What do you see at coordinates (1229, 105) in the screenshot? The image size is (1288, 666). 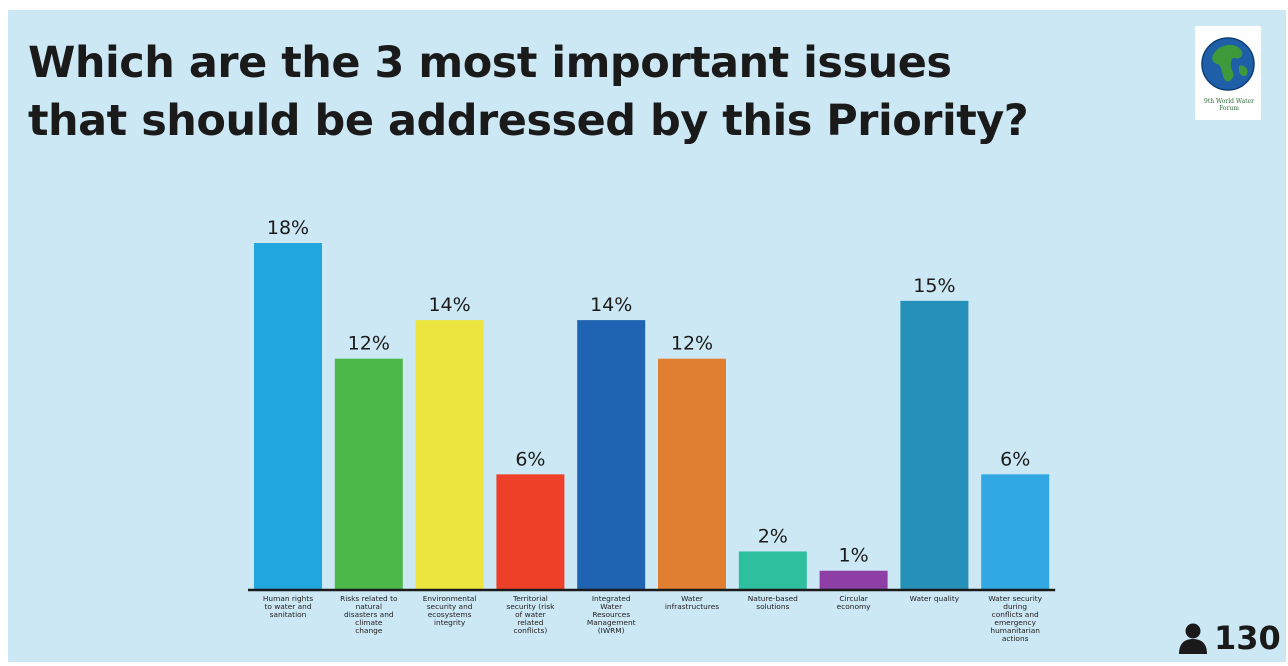 I see `logo-text: 9th World Water Forum` at bounding box center [1229, 105].